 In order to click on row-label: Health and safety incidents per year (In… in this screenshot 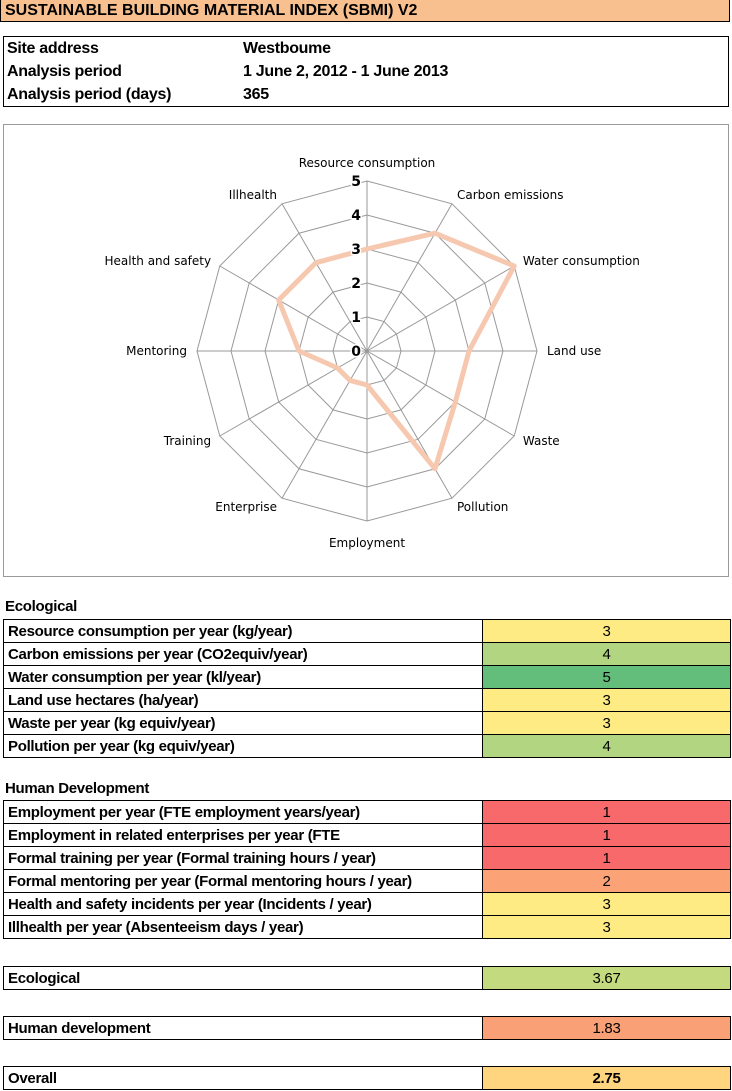, I will do `click(243, 904)`.